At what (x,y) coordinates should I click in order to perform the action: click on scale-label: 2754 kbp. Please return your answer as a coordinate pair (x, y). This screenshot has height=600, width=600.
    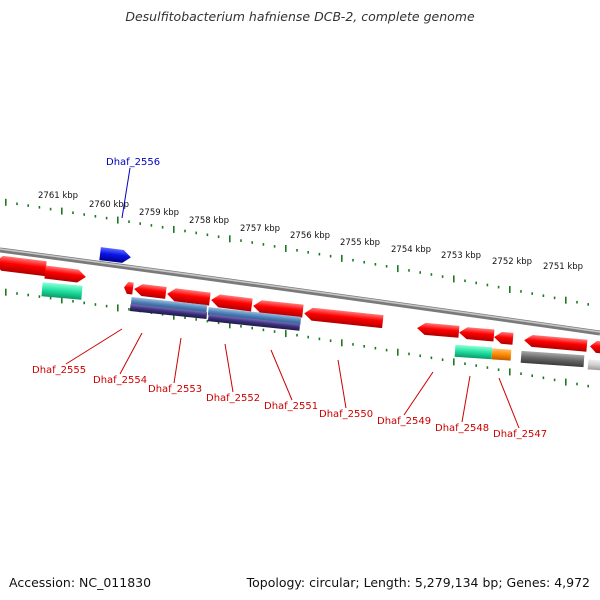
    Looking at the image, I should click on (411, 250).